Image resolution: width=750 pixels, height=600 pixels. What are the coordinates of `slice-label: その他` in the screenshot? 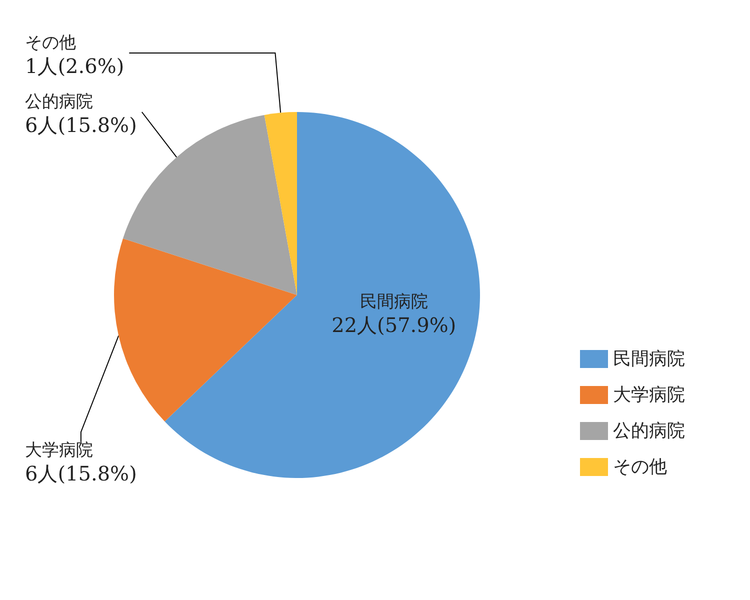 It's located at (50, 42).